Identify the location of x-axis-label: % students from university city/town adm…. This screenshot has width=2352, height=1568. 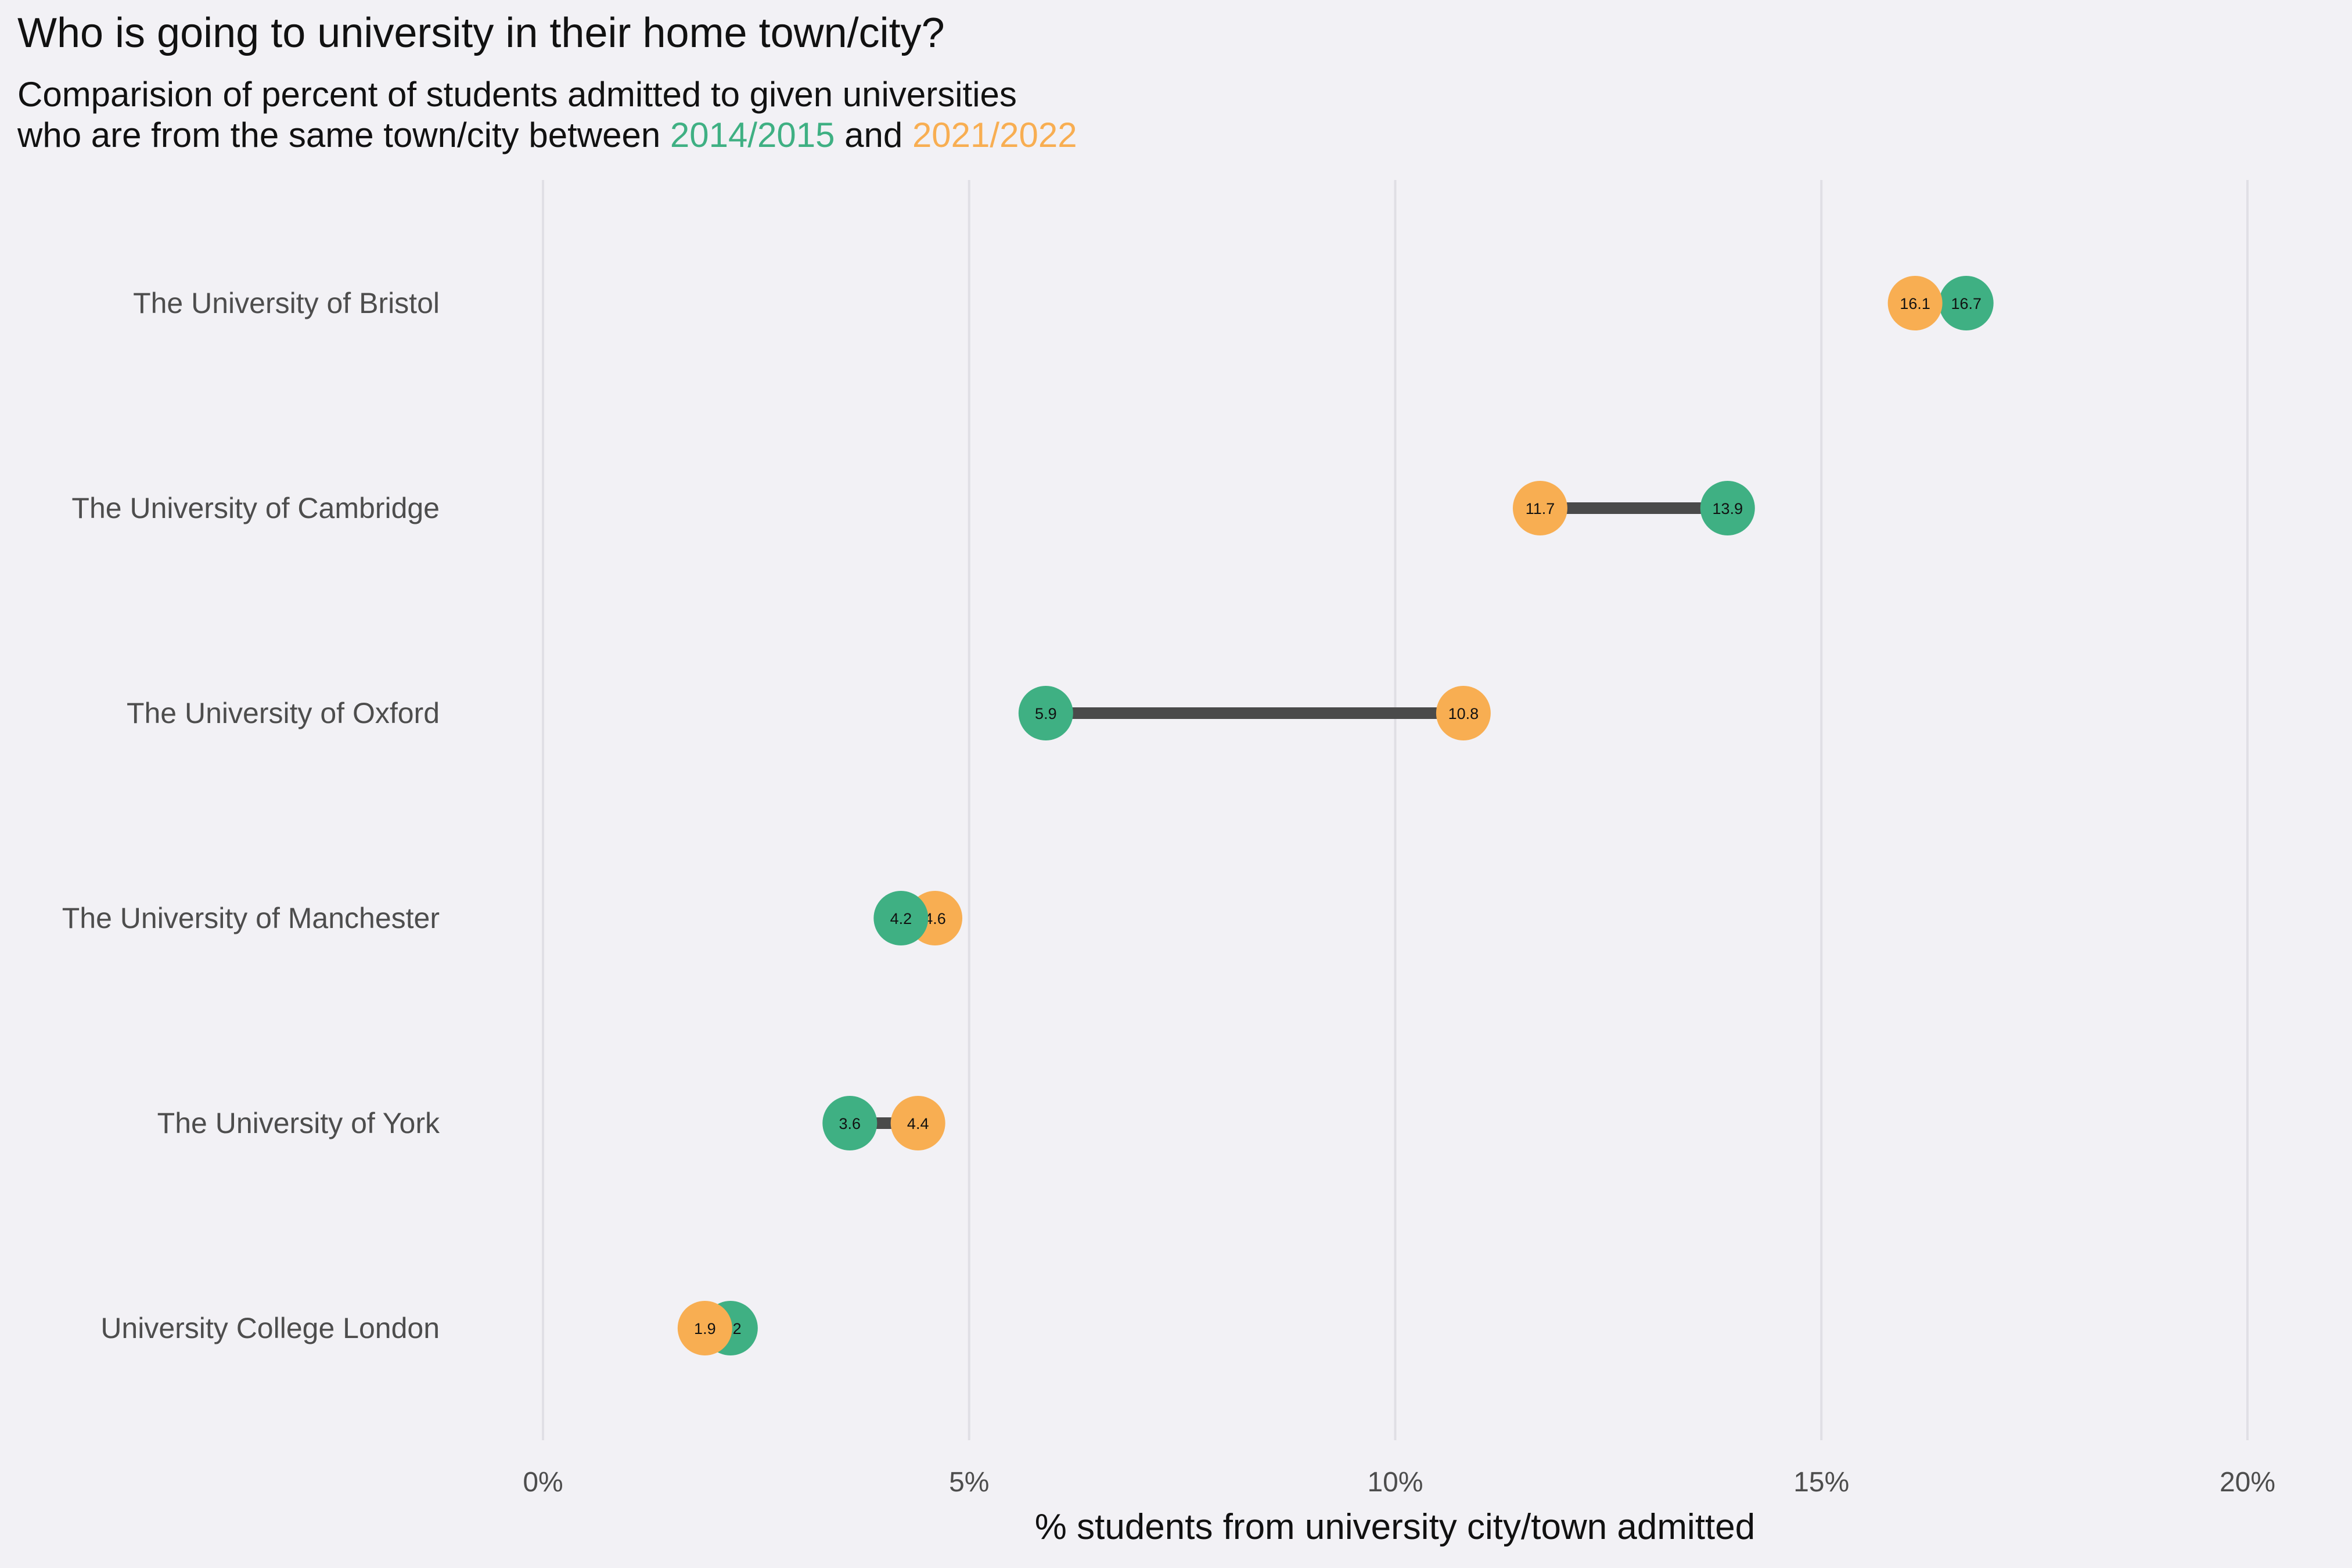
(1395, 1527).